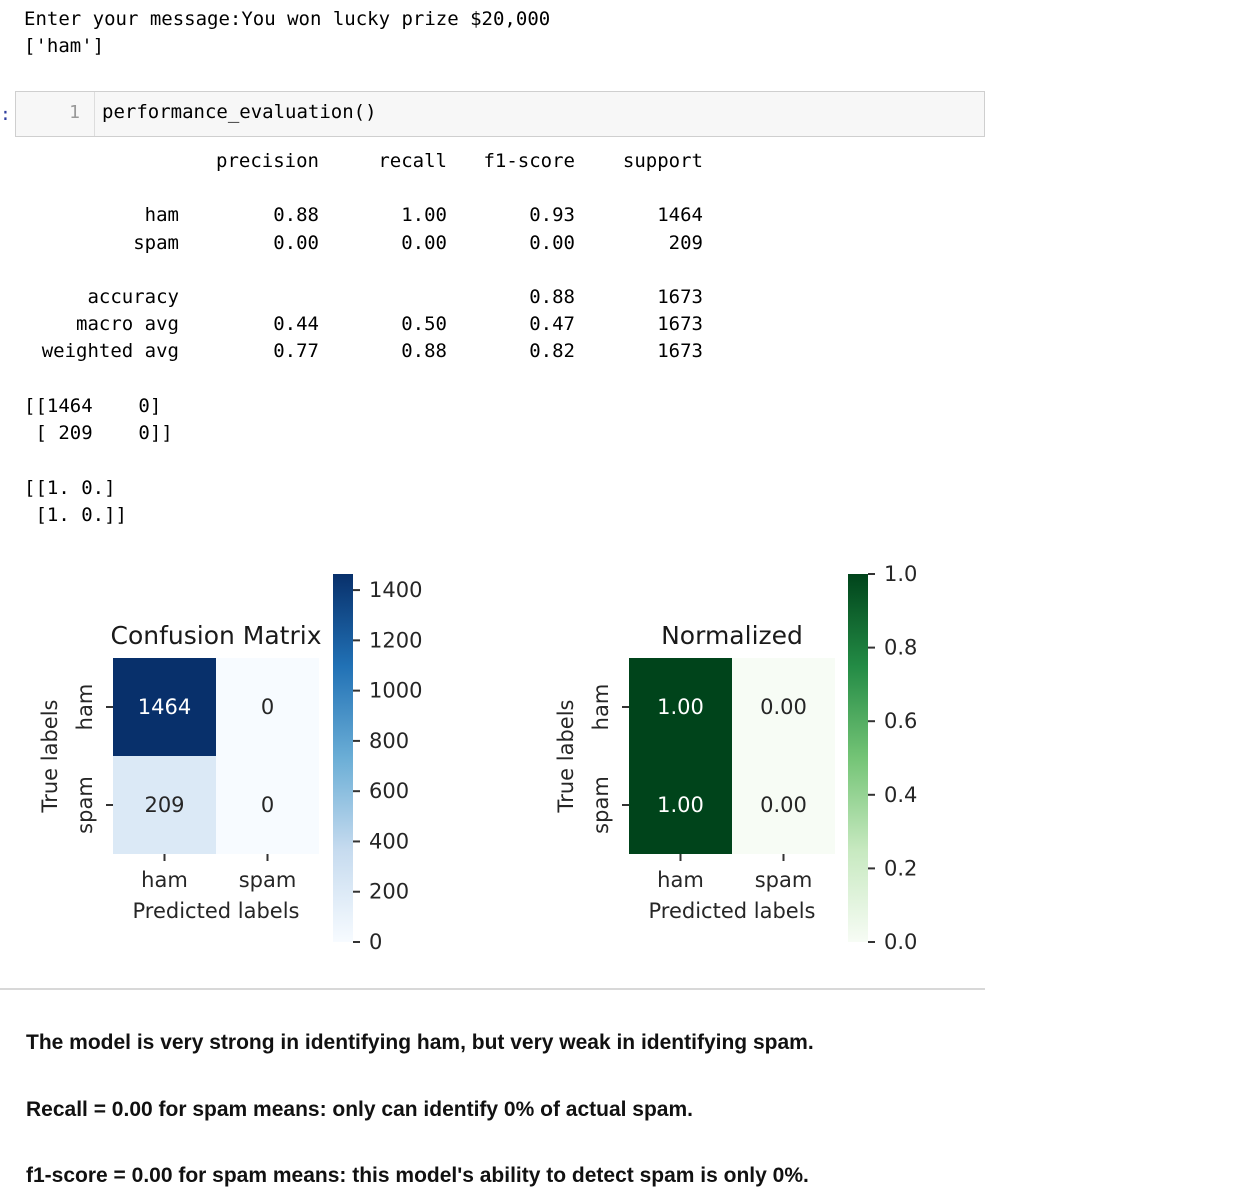 This screenshot has width=1243, height=1204. Describe the element at coordinates (363, 351) in the screenshot. I see `report-row: weighted avg 0.77 0.88 0.82 1673` at that location.